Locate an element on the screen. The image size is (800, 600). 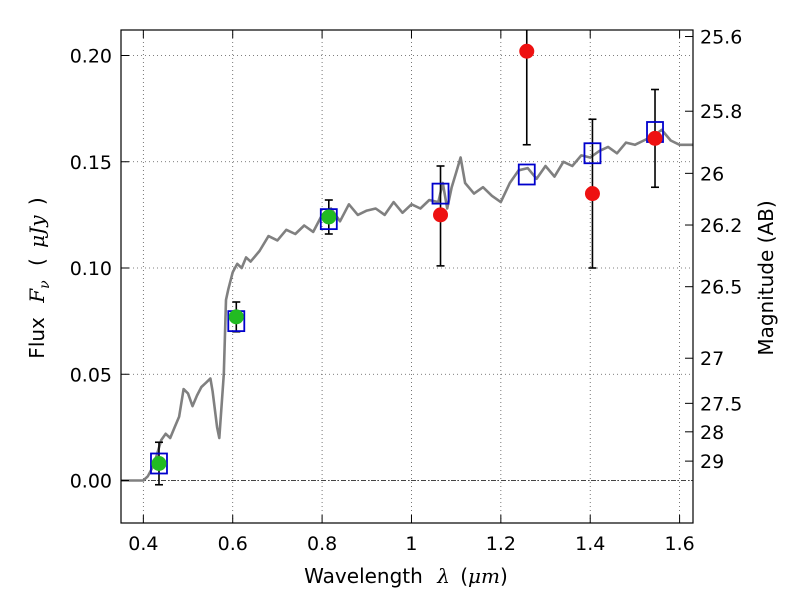
y2-tick-label: 25.8 is located at coordinates (721, 112).